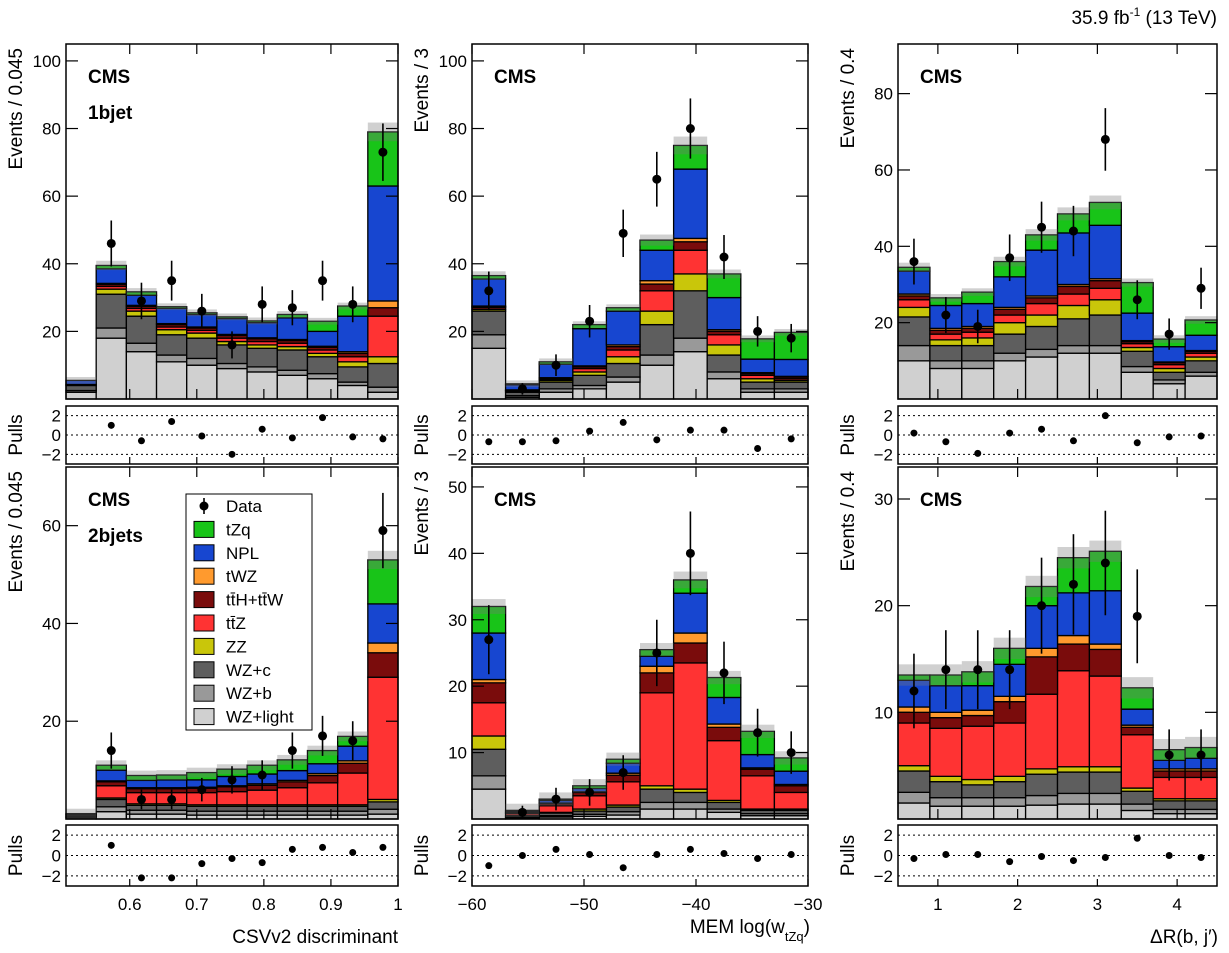 The height and width of the screenshot is (953, 1229). I want to click on legend-label-WZb: WZ+b, so click(249, 693).